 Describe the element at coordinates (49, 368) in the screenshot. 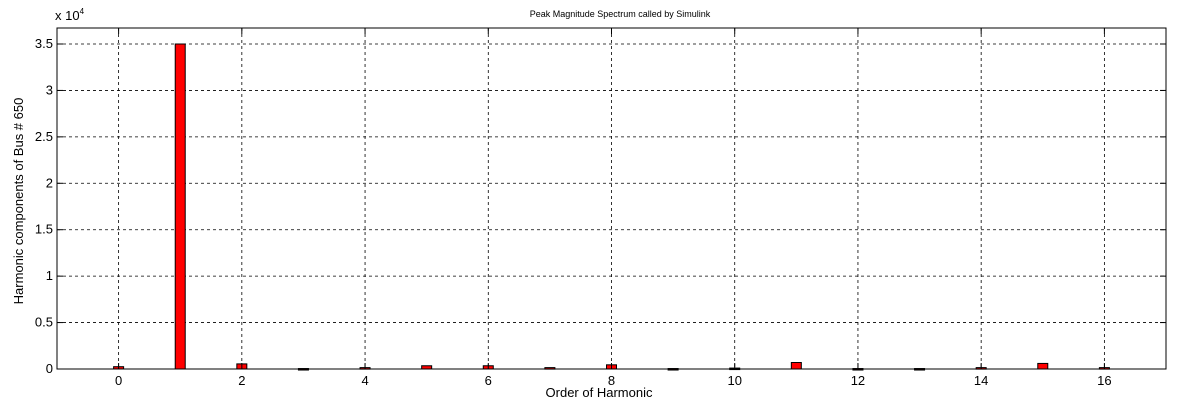

I see `y-tick-label: 0` at that location.